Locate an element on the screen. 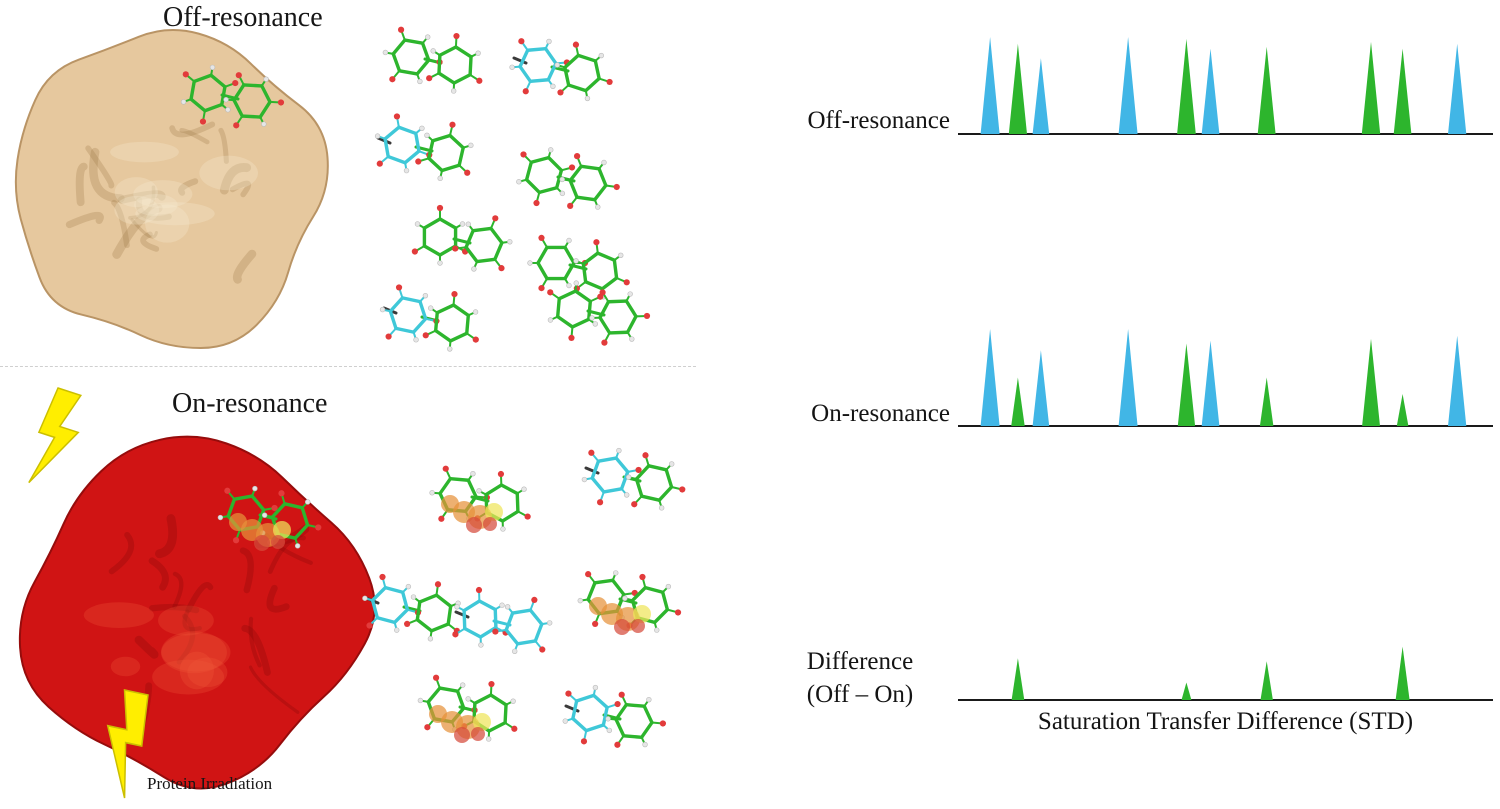 This screenshot has width=1500, height=809. spectrum-label-on-resonance: On-resonance is located at coordinates (860, 414).